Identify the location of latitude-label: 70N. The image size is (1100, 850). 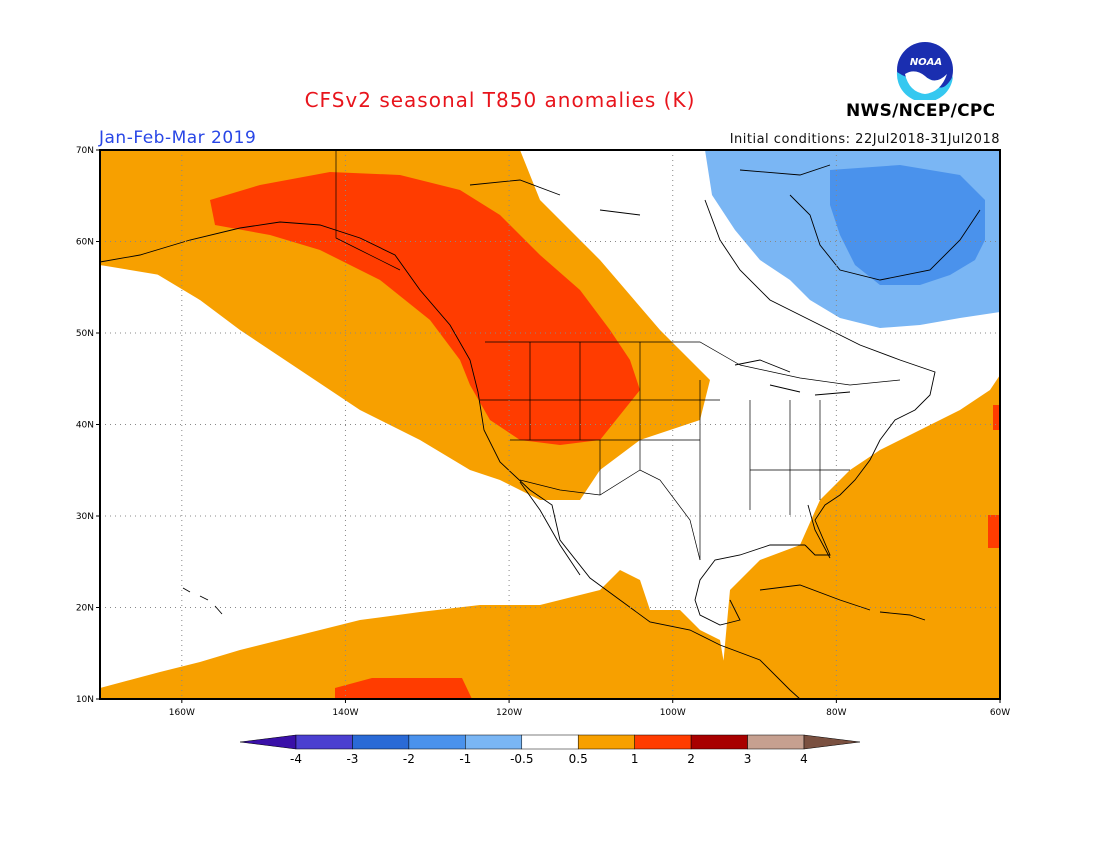
(85, 151).